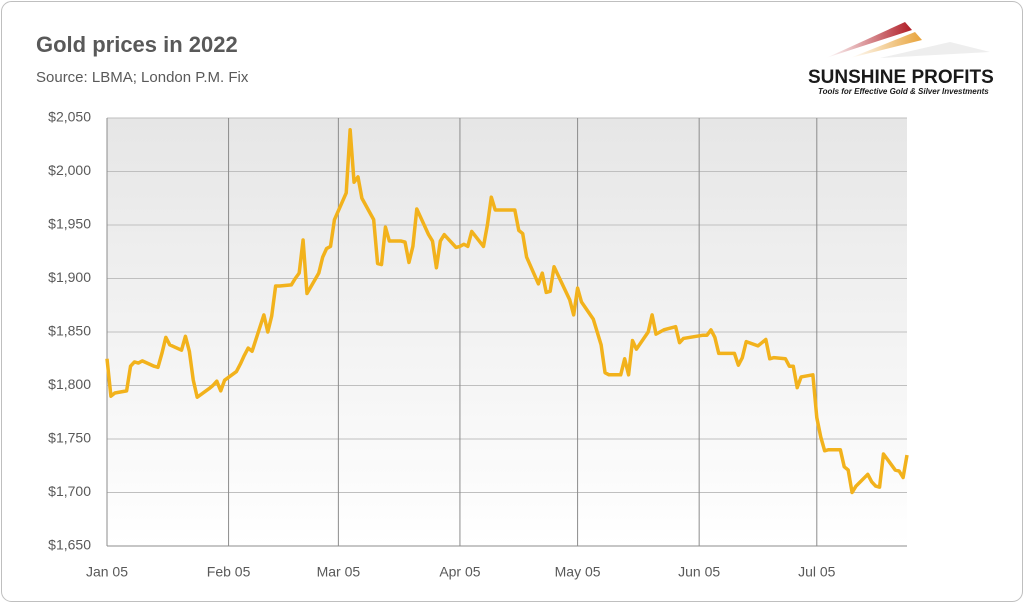 The image size is (1024, 603). Describe the element at coordinates (69, 170) in the screenshot. I see `y-tick-label: $2,000` at that location.